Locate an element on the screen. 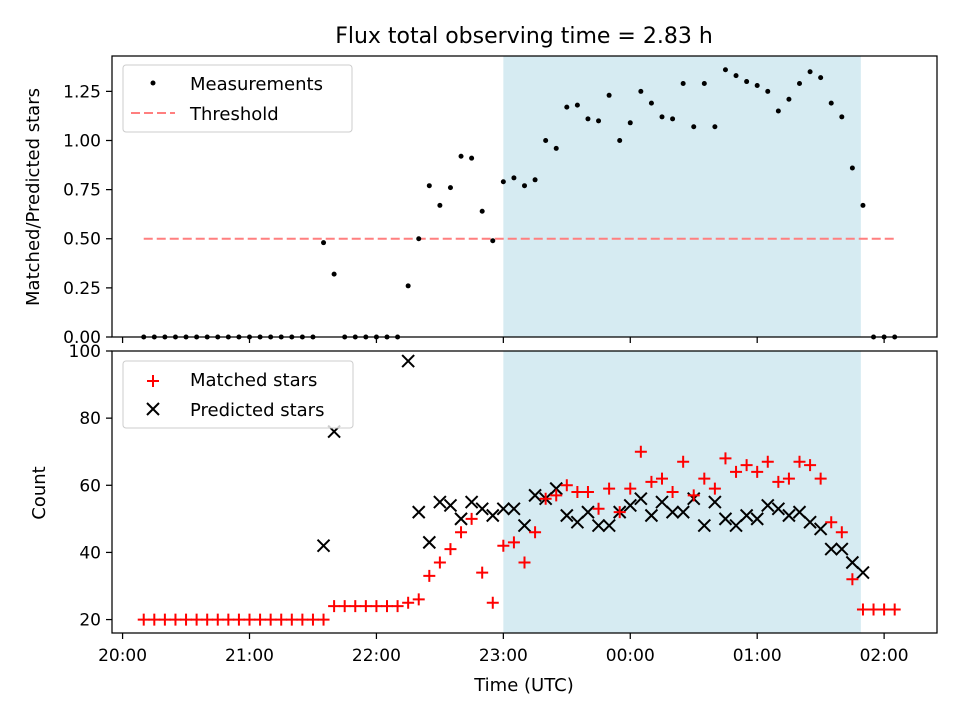 This screenshot has width=960, height=720. y-tick-label: 0.50 is located at coordinates (82, 240).